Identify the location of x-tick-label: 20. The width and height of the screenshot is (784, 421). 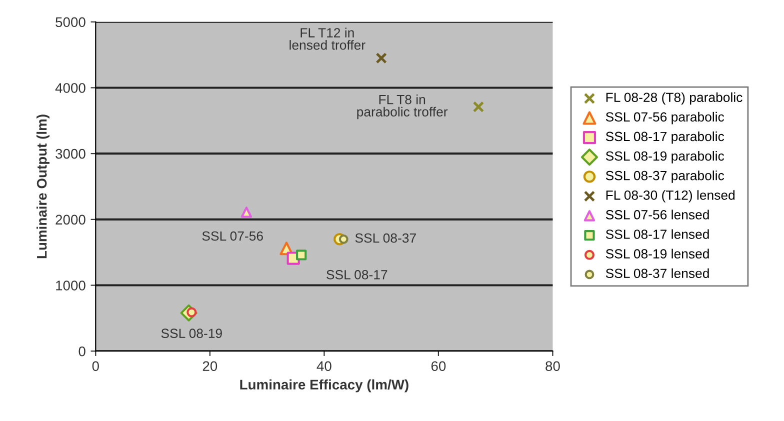
(210, 366).